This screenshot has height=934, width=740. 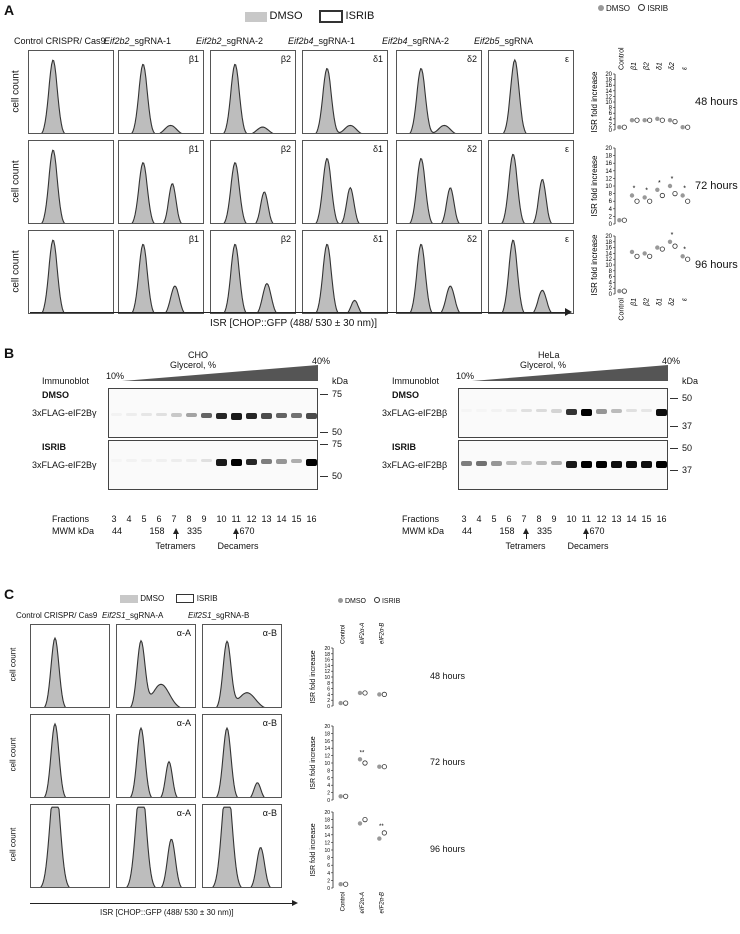 I want to click on mwm-value: 670, so click(x=247, y=531).